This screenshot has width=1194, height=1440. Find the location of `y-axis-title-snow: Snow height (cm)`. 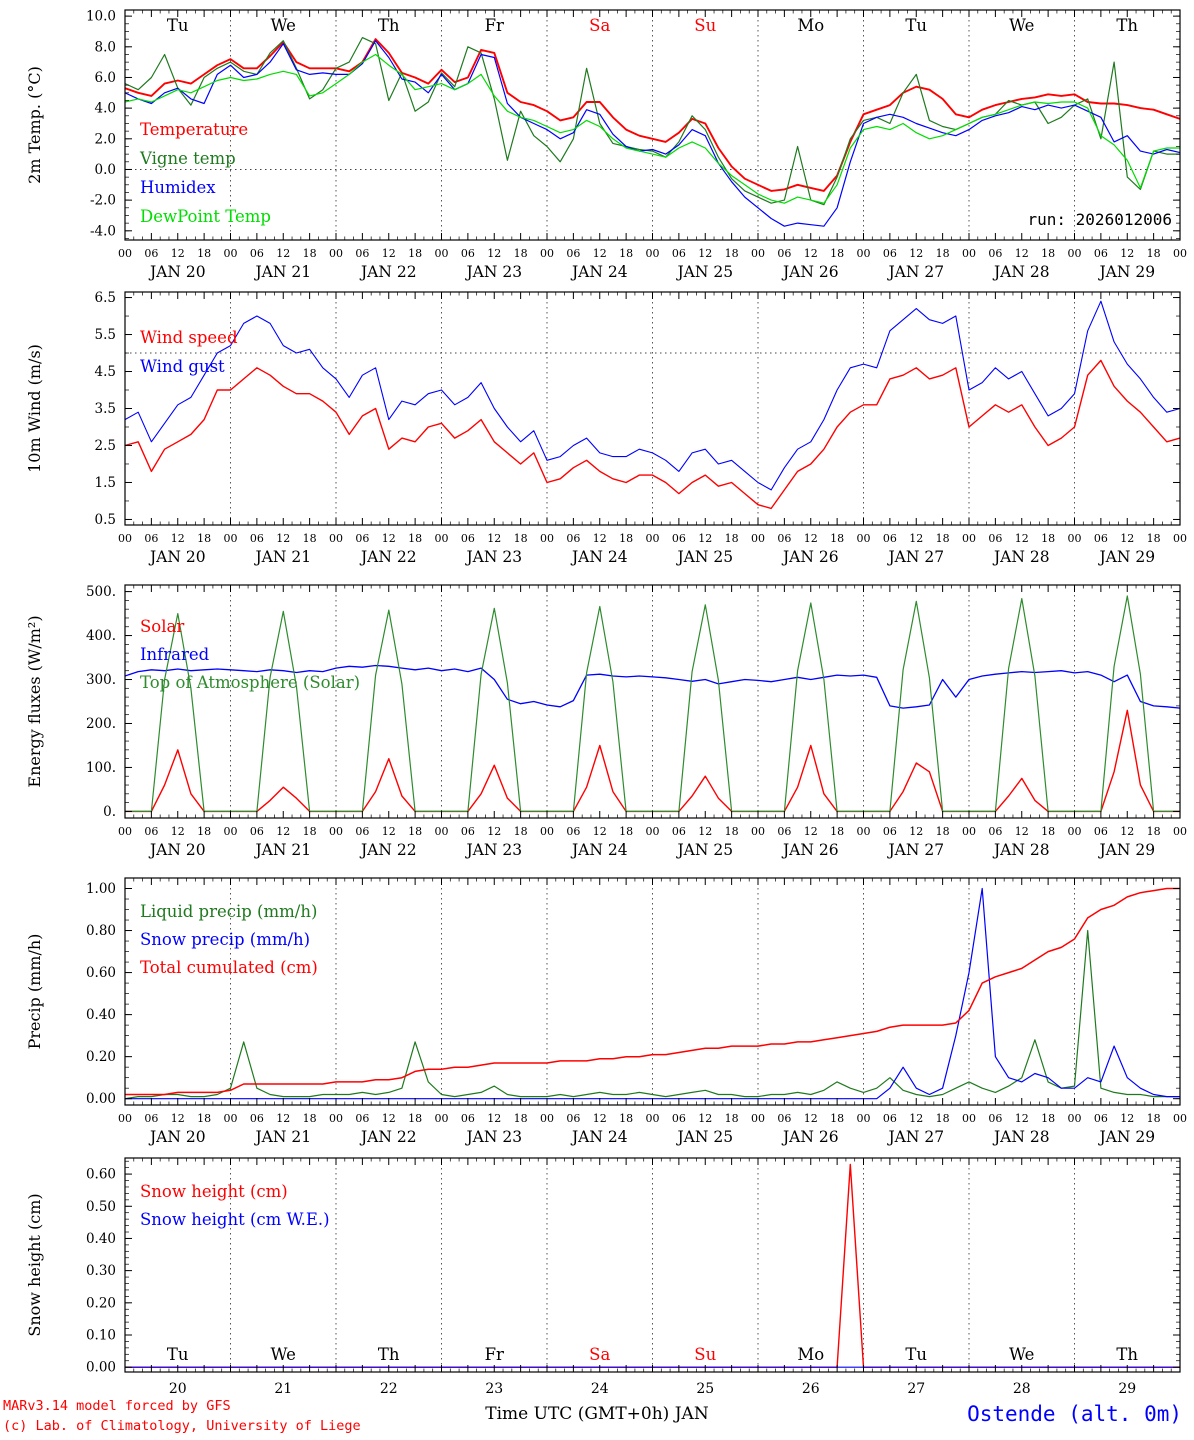

y-axis-title-snow: Snow height (cm) is located at coordinates (34, 1264).